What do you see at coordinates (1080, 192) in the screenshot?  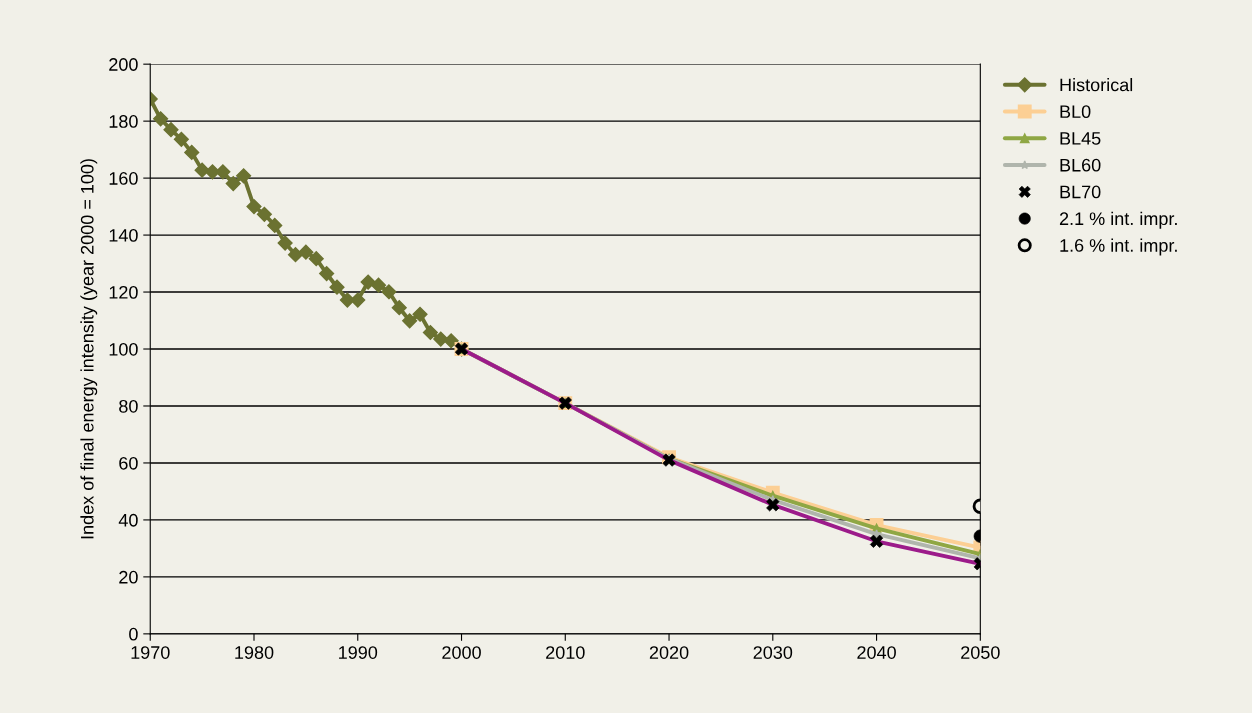 I see `legend-label: BL70` at bounding box center [1080, 192].